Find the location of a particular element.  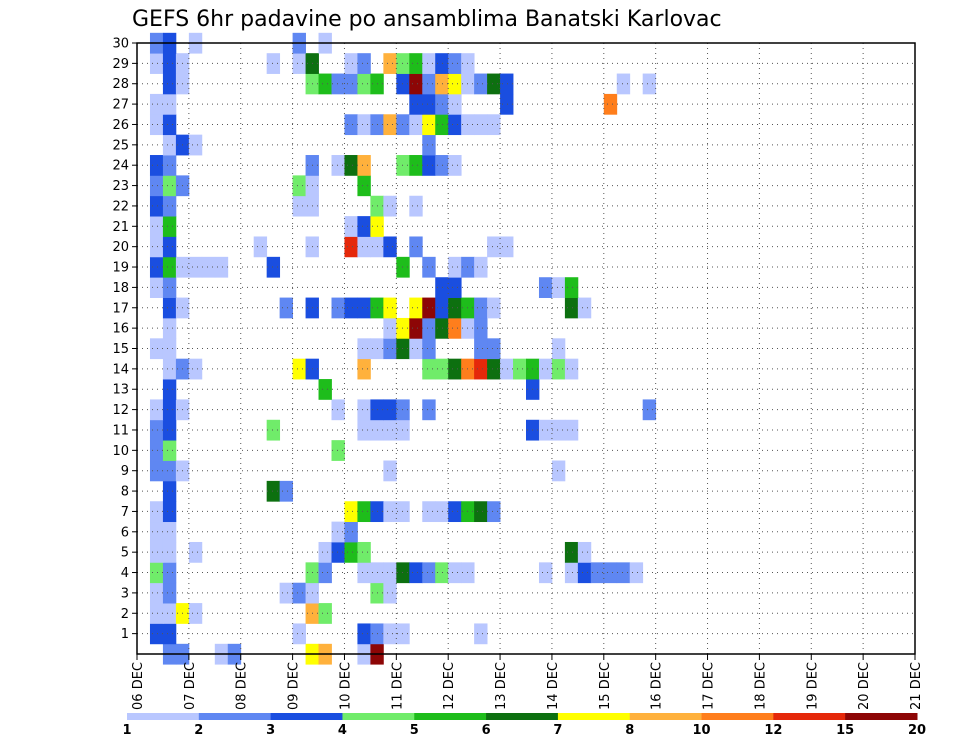

colorbar-label: 15 is located at coordinates (845, 730).